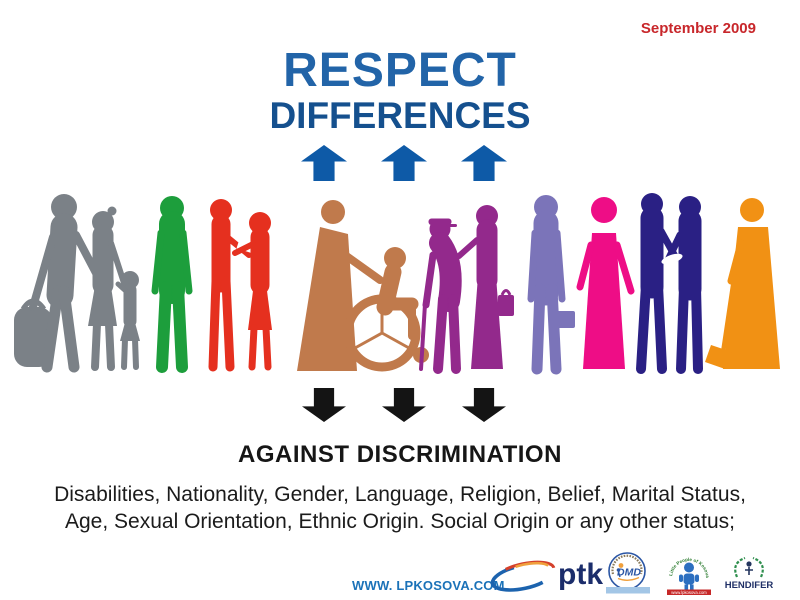 This screenshot has width=800, height=600. Describe the element at coordinates (698, 28) in the screenshot. I see `date-label: September 2009` at that location.